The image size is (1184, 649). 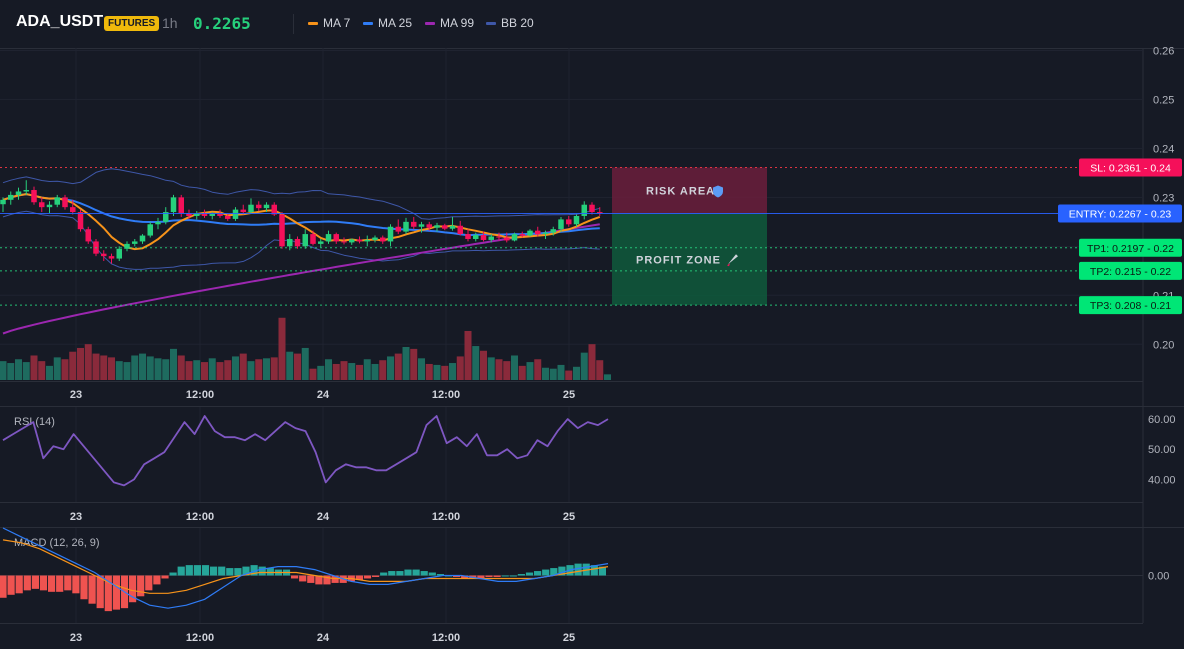 I want to click on header-divider, so click(x=293, y=24).